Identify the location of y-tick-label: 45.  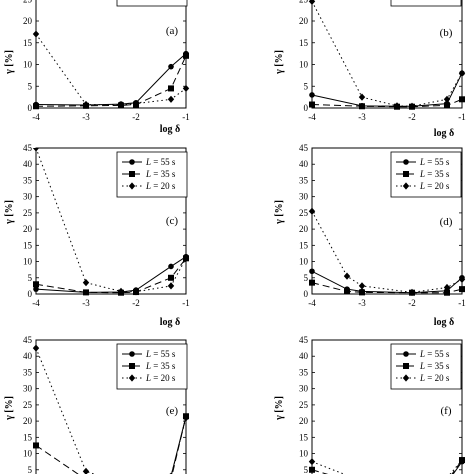
(28, 340).